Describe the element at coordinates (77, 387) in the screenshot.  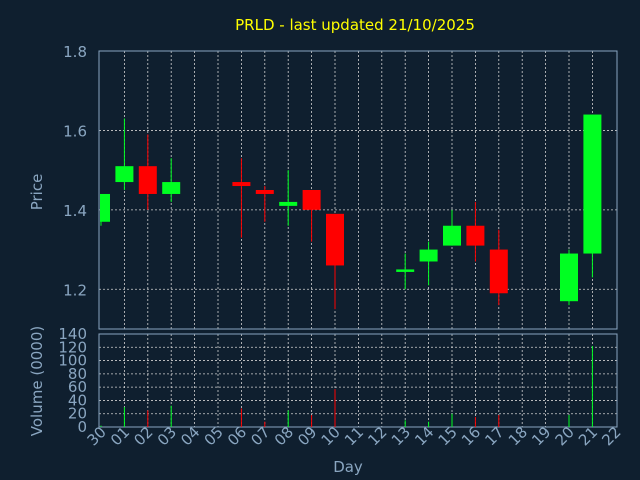
I see `volume-tick-label: 60` at that location.